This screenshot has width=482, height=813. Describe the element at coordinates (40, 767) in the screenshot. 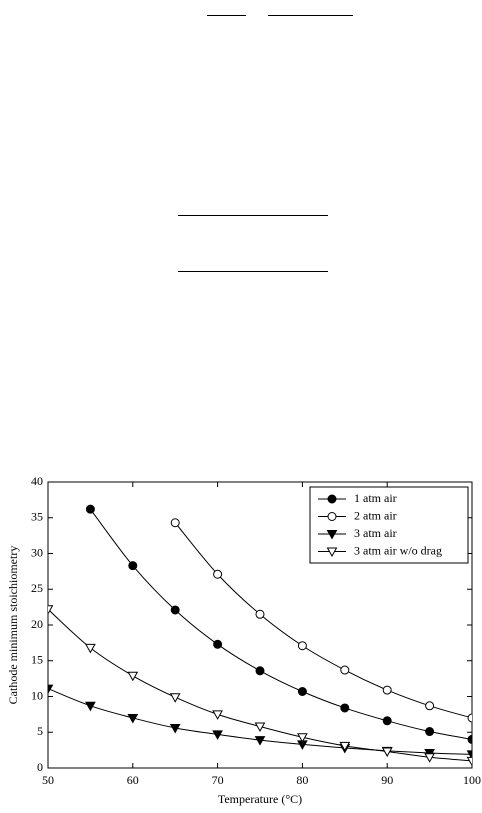

I see `y-tick-label: 0` at that location.